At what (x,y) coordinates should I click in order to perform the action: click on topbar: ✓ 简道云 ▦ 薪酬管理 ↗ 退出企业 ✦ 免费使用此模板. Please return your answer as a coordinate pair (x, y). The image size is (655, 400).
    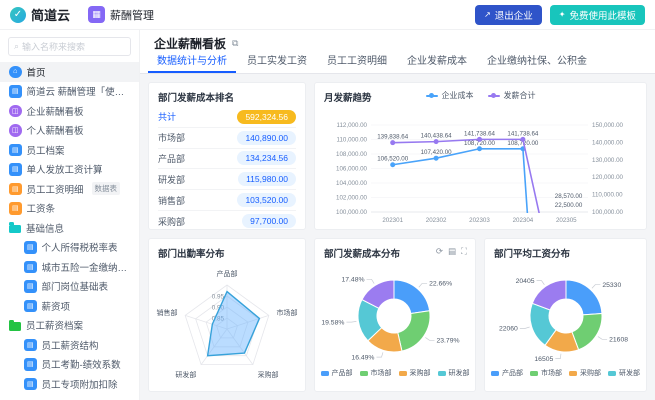
    Looking at the image, I should click on (327, 15).